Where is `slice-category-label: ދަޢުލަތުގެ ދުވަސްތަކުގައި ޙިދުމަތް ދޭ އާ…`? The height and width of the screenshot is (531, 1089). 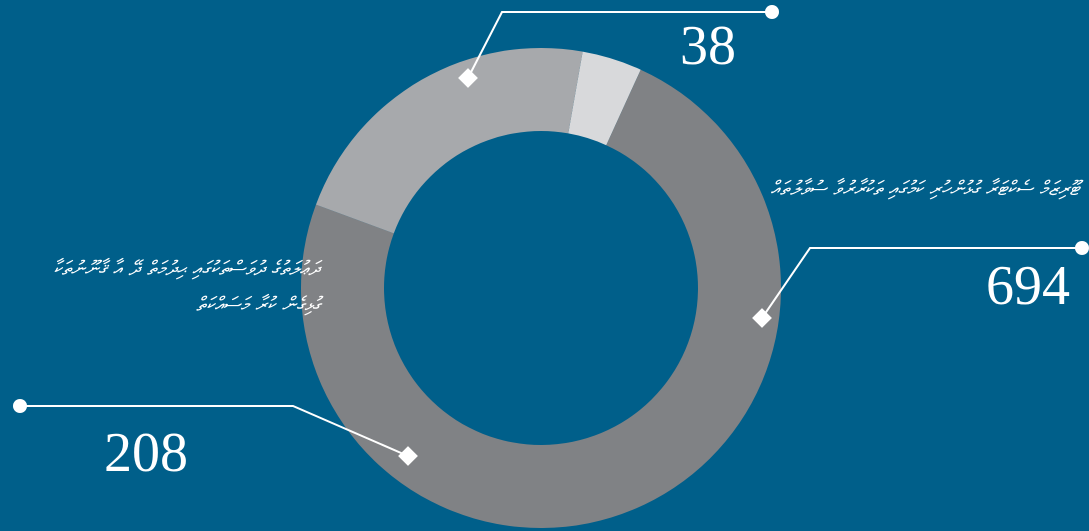 slice-category-label: ދަޢުލަތުގެ ދުވަސްތަކުގައި ޙިދުމަތް ދޭ އާ… is located at coordinates (186, 286).